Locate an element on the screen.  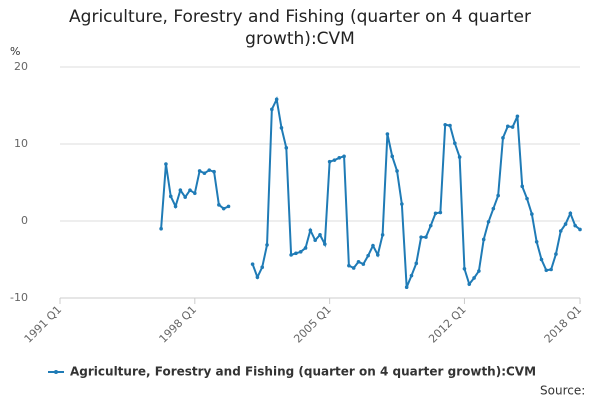
y-axis-label: % is located at coordinates (15, 51).